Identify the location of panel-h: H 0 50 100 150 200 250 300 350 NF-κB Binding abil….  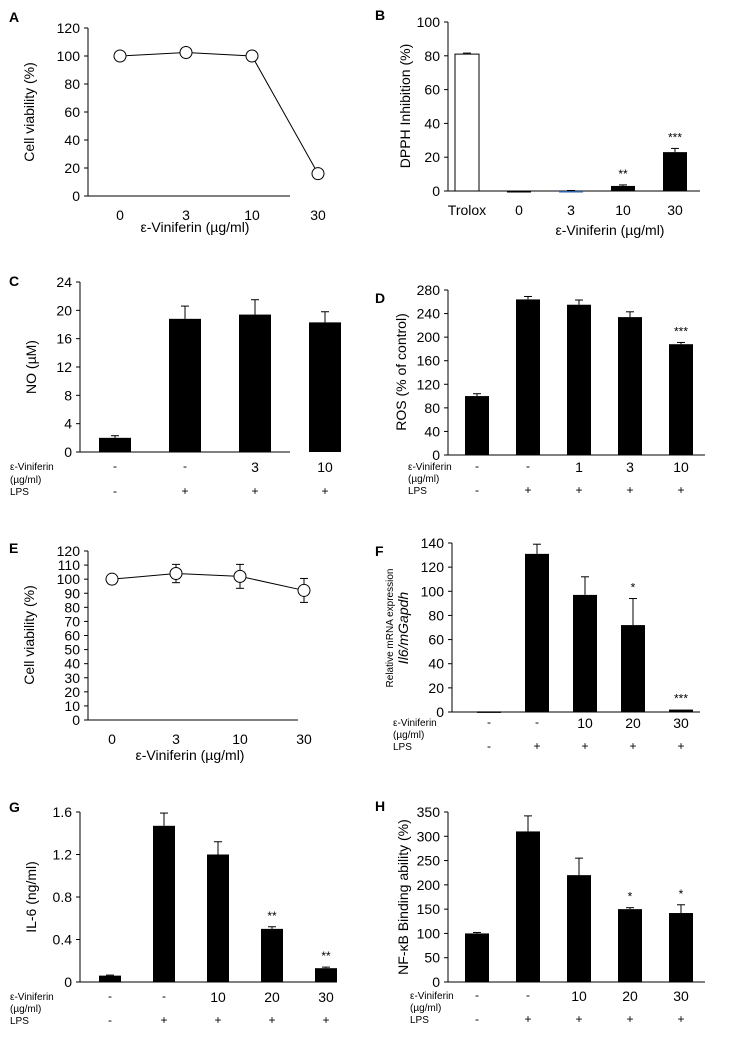
(540, 912).